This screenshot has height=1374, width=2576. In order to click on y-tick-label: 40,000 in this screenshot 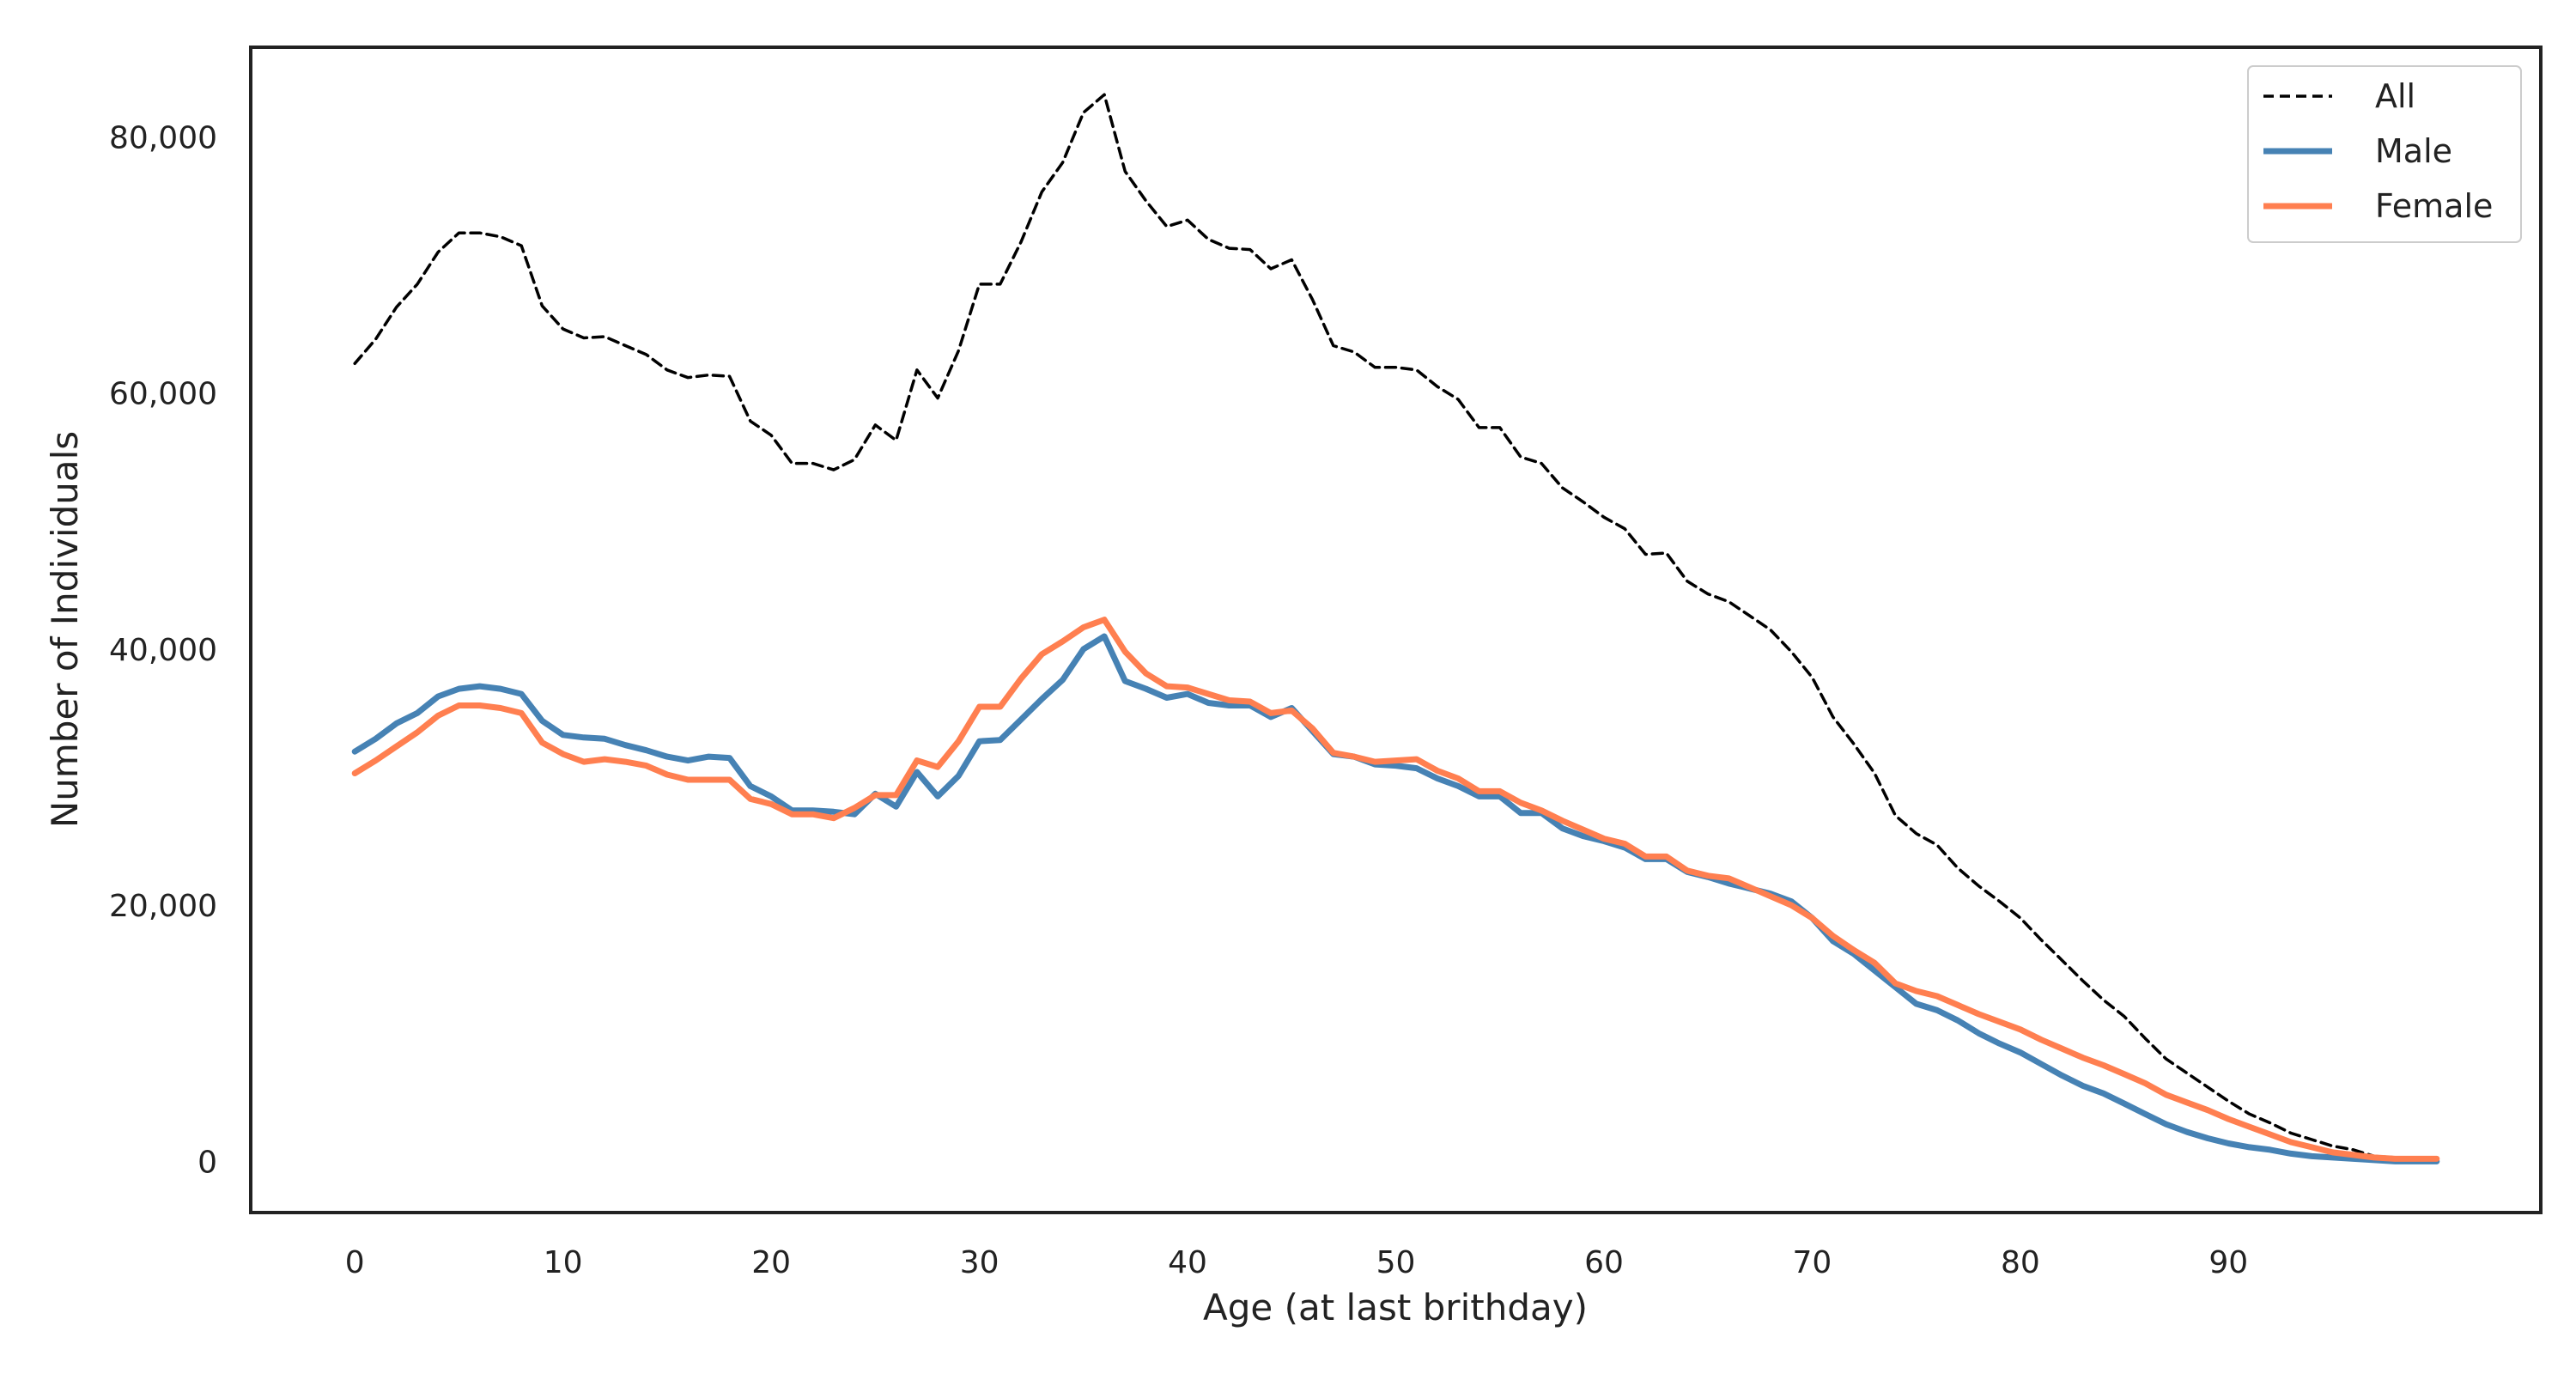, I will do `click(163, 650)`.